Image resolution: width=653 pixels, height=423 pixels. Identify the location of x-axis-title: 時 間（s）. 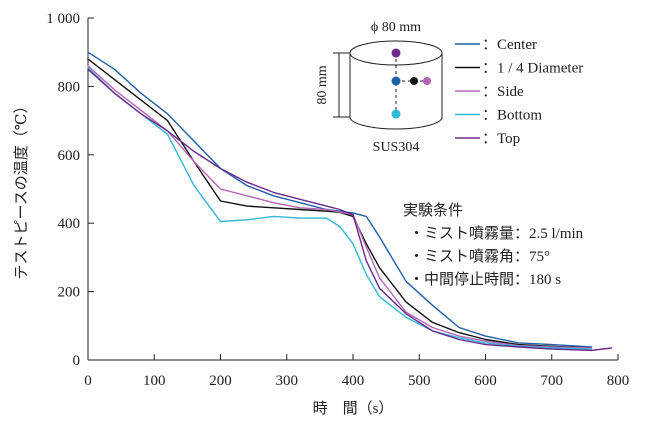
(353, 408).